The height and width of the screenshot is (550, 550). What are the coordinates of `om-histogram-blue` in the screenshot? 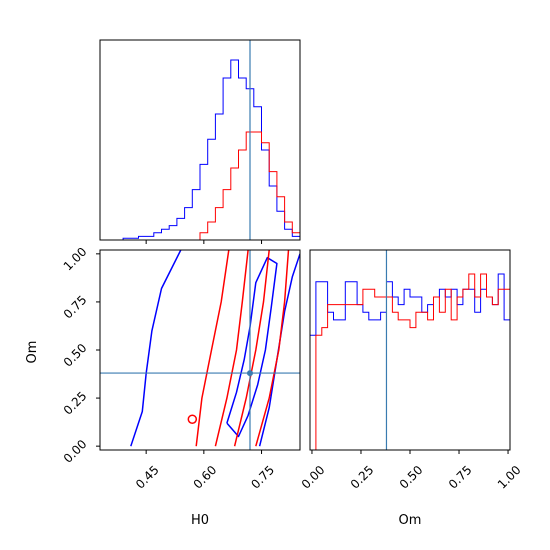 It's located at (410, 361).